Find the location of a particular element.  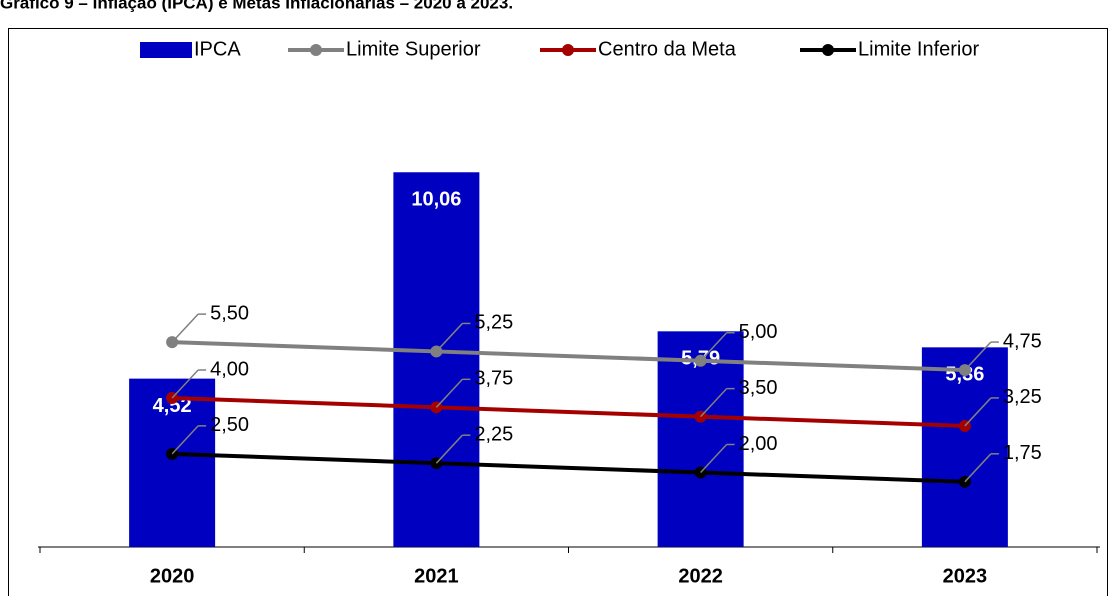

x-tick-label: 2021 is located at coordinates (436, 576).